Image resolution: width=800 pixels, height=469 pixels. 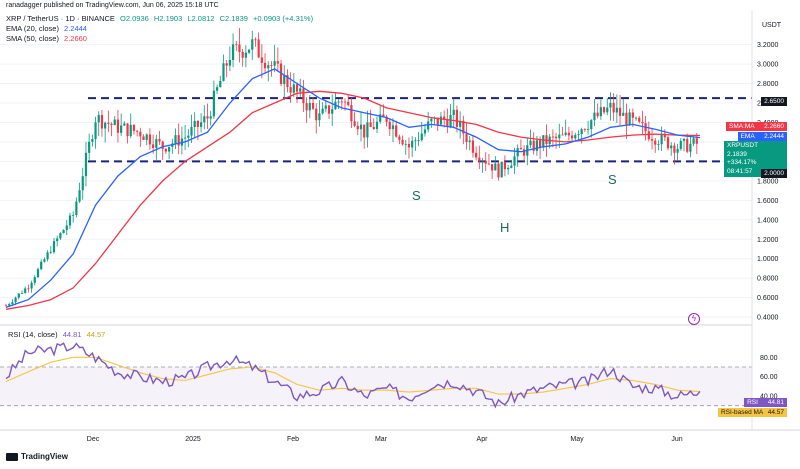 What do you see at coordinates (762, 136) in the screenshot?
I see `ema-tag: EMA 2.2444` at bounding box center [762, 136].